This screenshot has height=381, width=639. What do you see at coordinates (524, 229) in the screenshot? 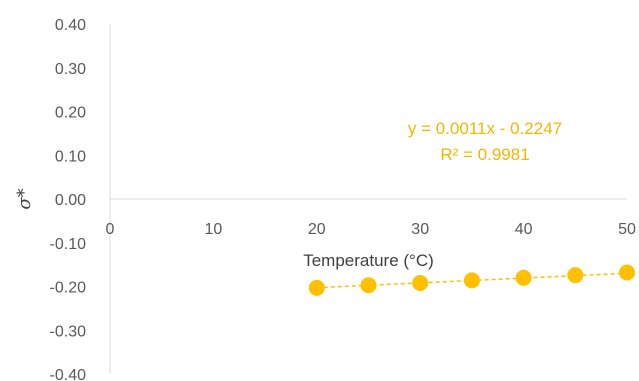
I see `x-tick-label: 40` at bounding box center [524, 229].